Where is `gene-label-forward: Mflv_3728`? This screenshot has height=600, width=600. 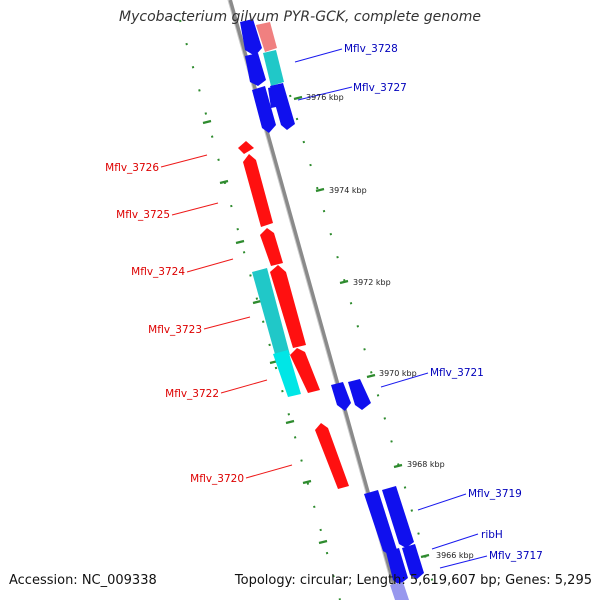 gene-label-forward: Mflv_3728 is located at coordinates (371, 49).